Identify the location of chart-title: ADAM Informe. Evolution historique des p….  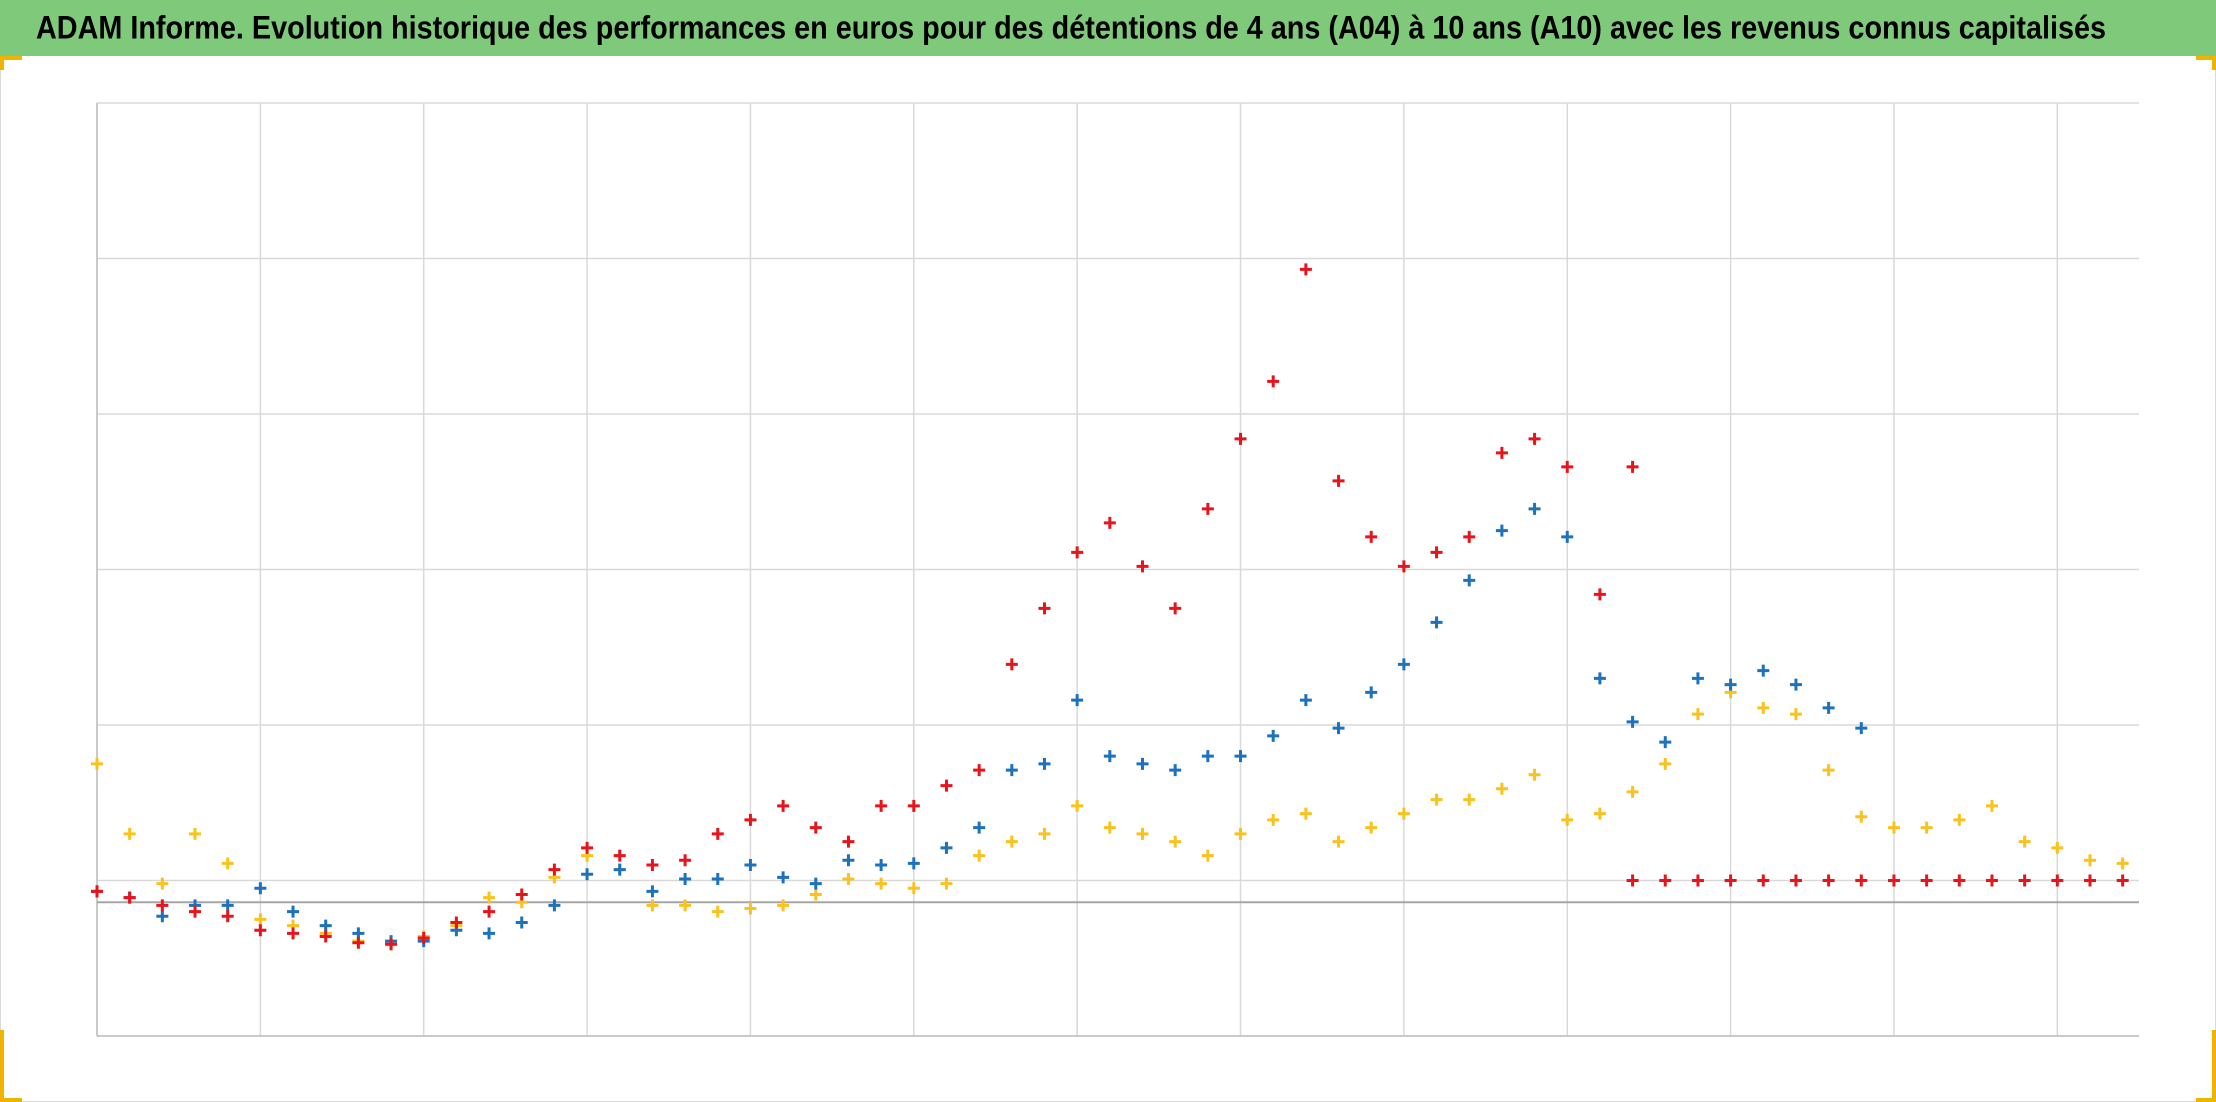
(1071, 27).